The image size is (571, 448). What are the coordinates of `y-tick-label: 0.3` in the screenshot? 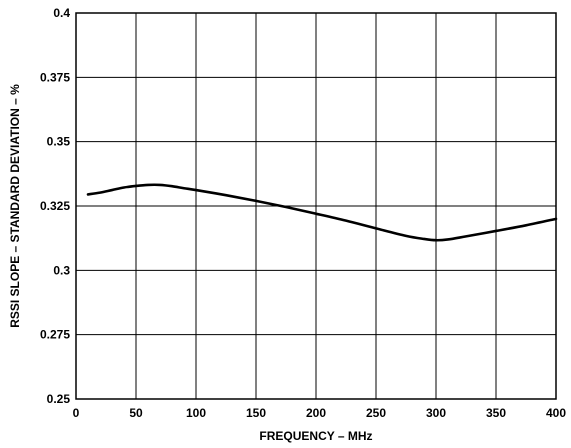 It's located at (61, 270).